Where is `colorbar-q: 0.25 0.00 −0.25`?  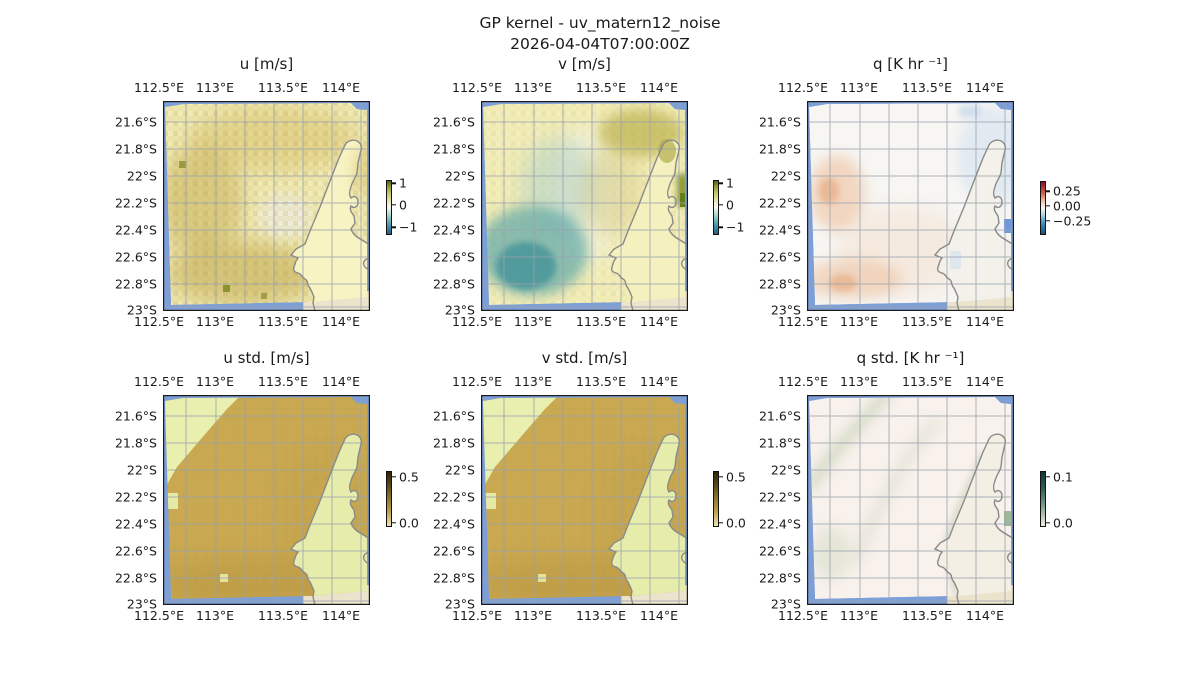 colorbar-q: 0.25 0.00 −0.25 is located at coordinates (1075, 208).